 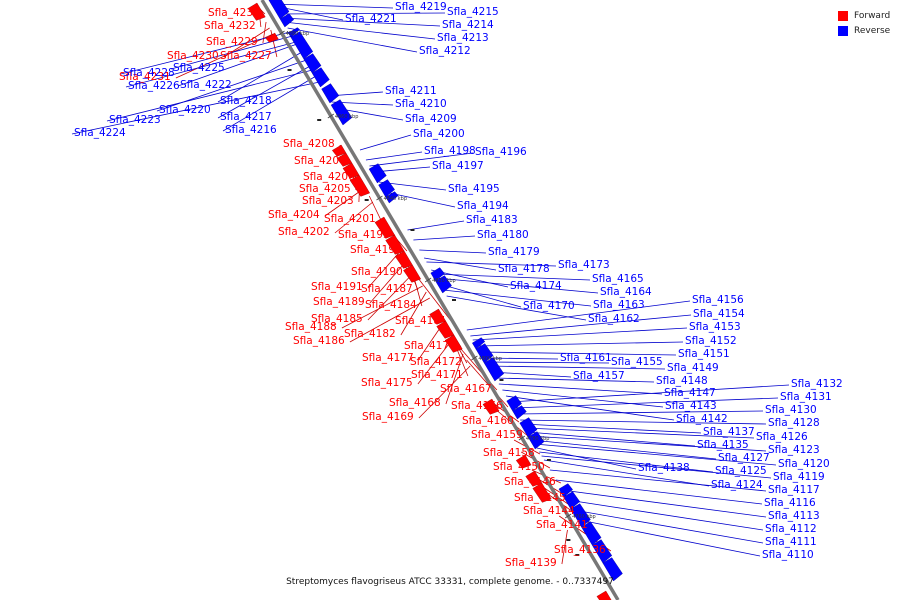 What do you see at coordinates (193, 56) in the screenshot?
I see `gene-label: Sfla_4230` at bounding box center [193, 56].